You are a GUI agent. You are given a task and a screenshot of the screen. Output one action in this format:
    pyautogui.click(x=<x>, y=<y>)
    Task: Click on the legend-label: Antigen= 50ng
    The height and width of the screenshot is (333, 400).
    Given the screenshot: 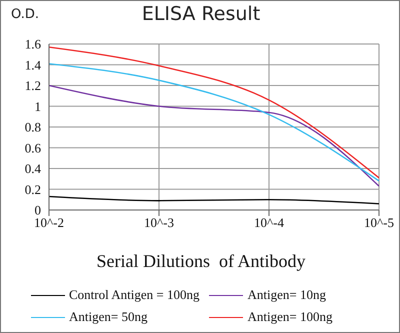 What is the action you would take?
    pyautogui.click(x=108, y=317)
    